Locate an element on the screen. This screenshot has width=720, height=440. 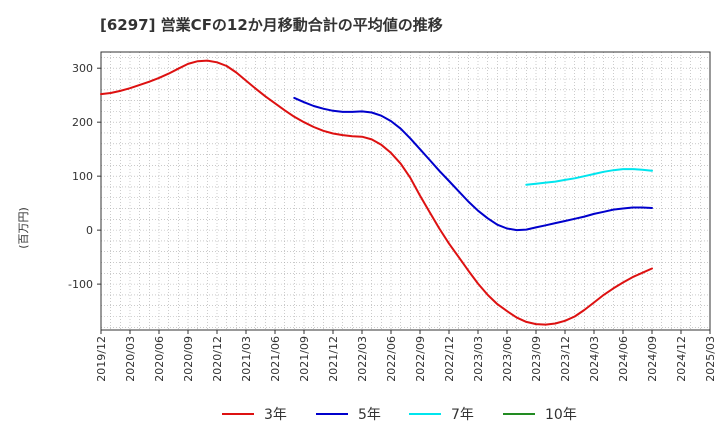
legend-label-3: 7年 is located at coordinates (462, 415).